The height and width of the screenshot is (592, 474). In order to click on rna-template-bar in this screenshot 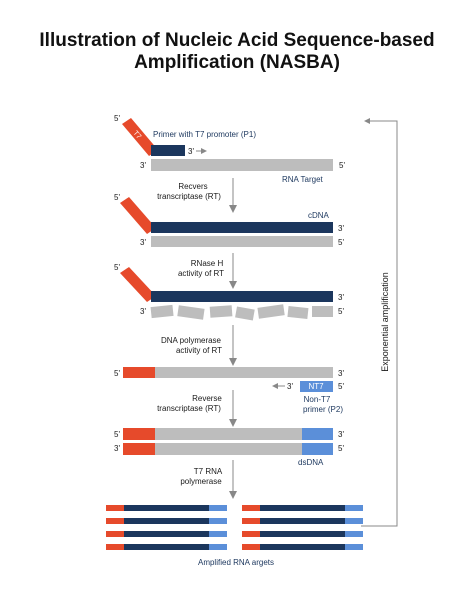, I will do `click(242, 241)`.